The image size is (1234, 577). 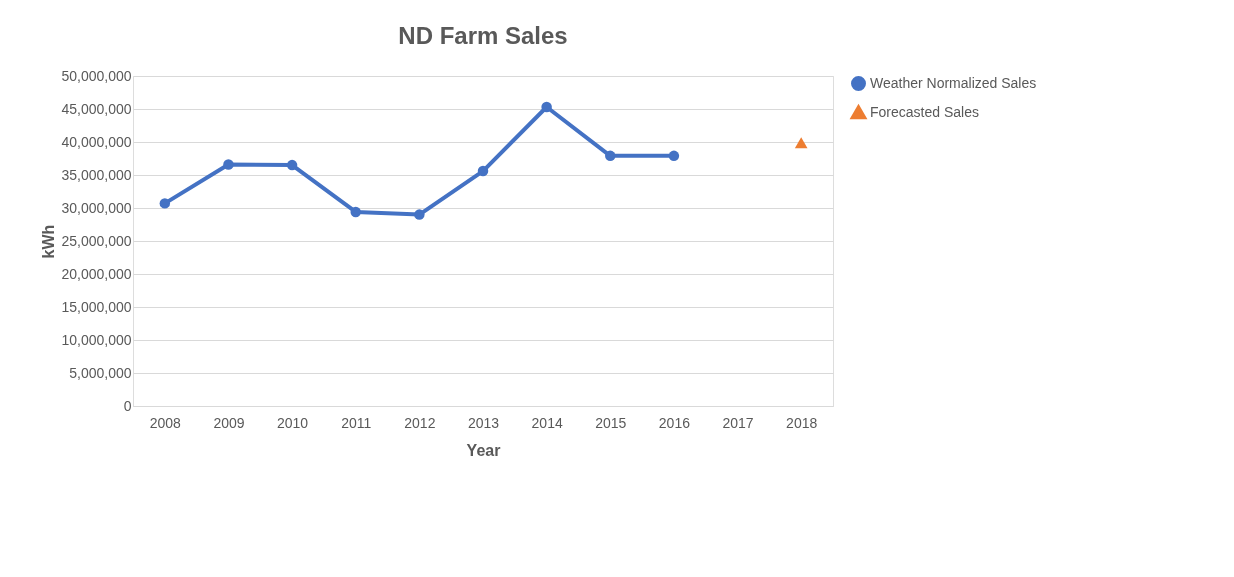 What do you see at coordinates (96, 141) in the screenshot?
I see `y-tick-label: 40,000,000` at bounding box center [96, 141].